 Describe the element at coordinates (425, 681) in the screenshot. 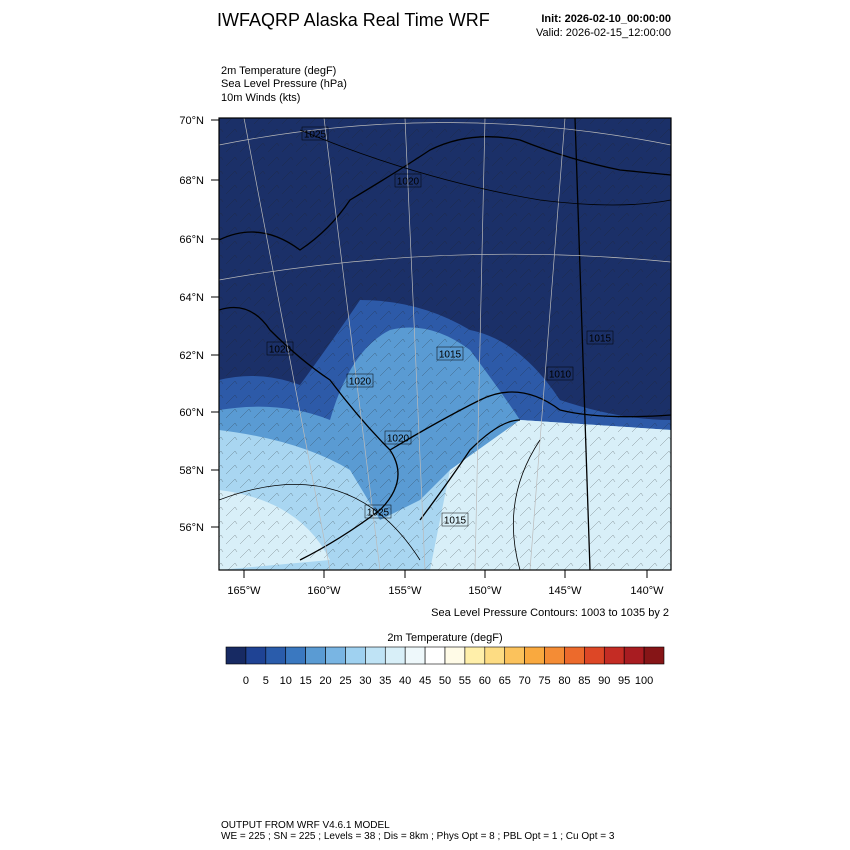

I see `colorbar-label: 45` at that location.